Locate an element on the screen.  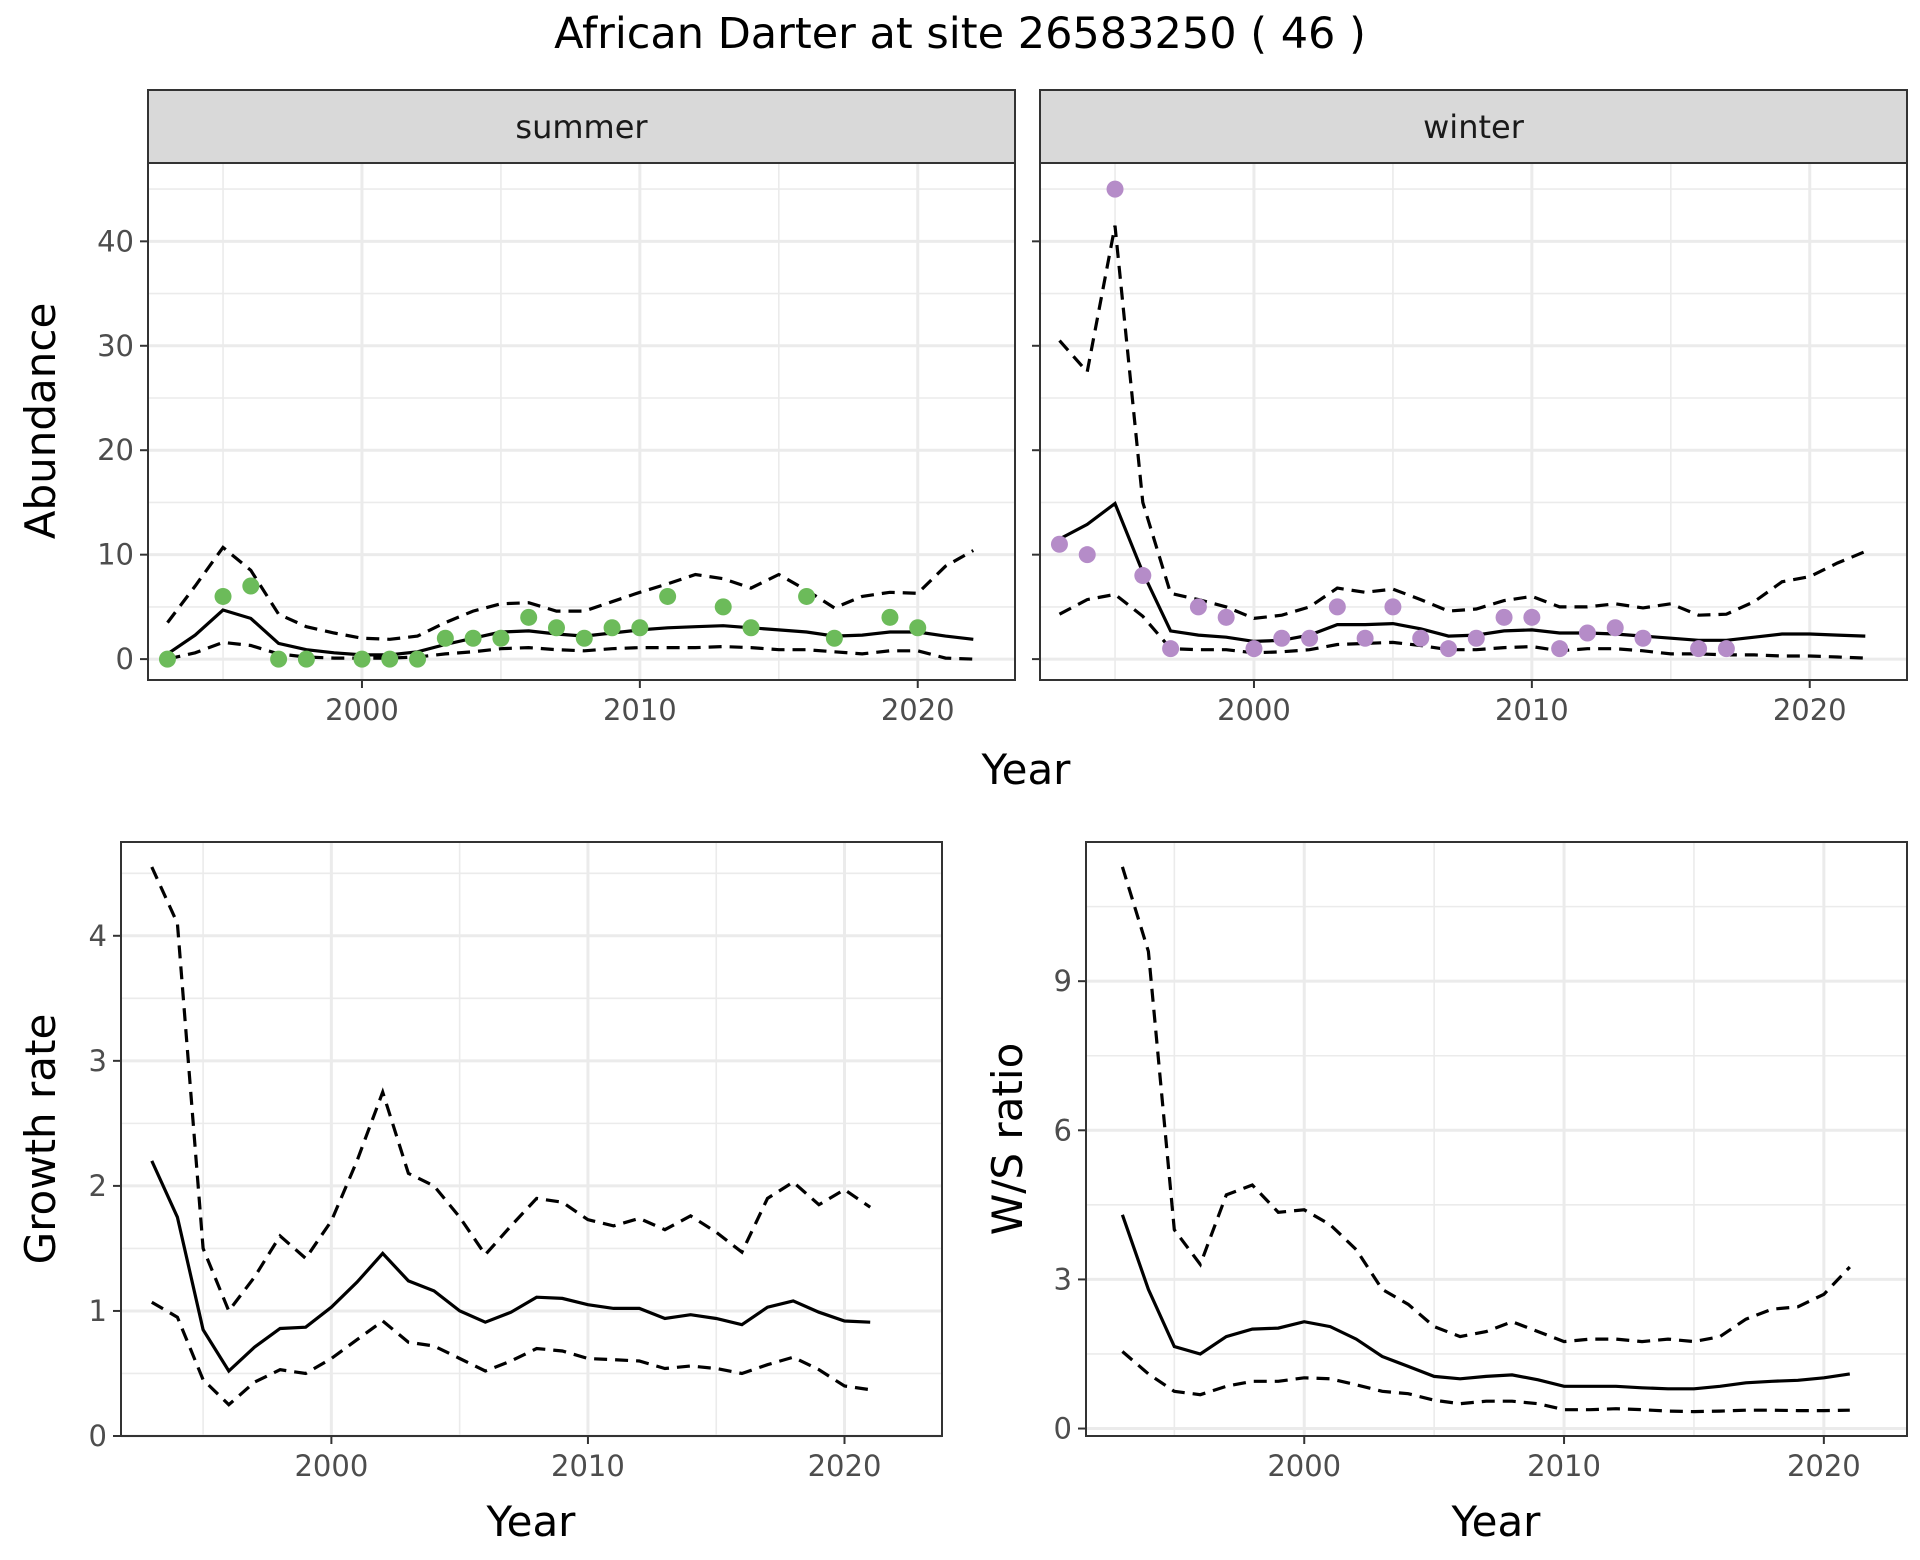
y-tick-label: 40 is located at coordinates (115, 241).